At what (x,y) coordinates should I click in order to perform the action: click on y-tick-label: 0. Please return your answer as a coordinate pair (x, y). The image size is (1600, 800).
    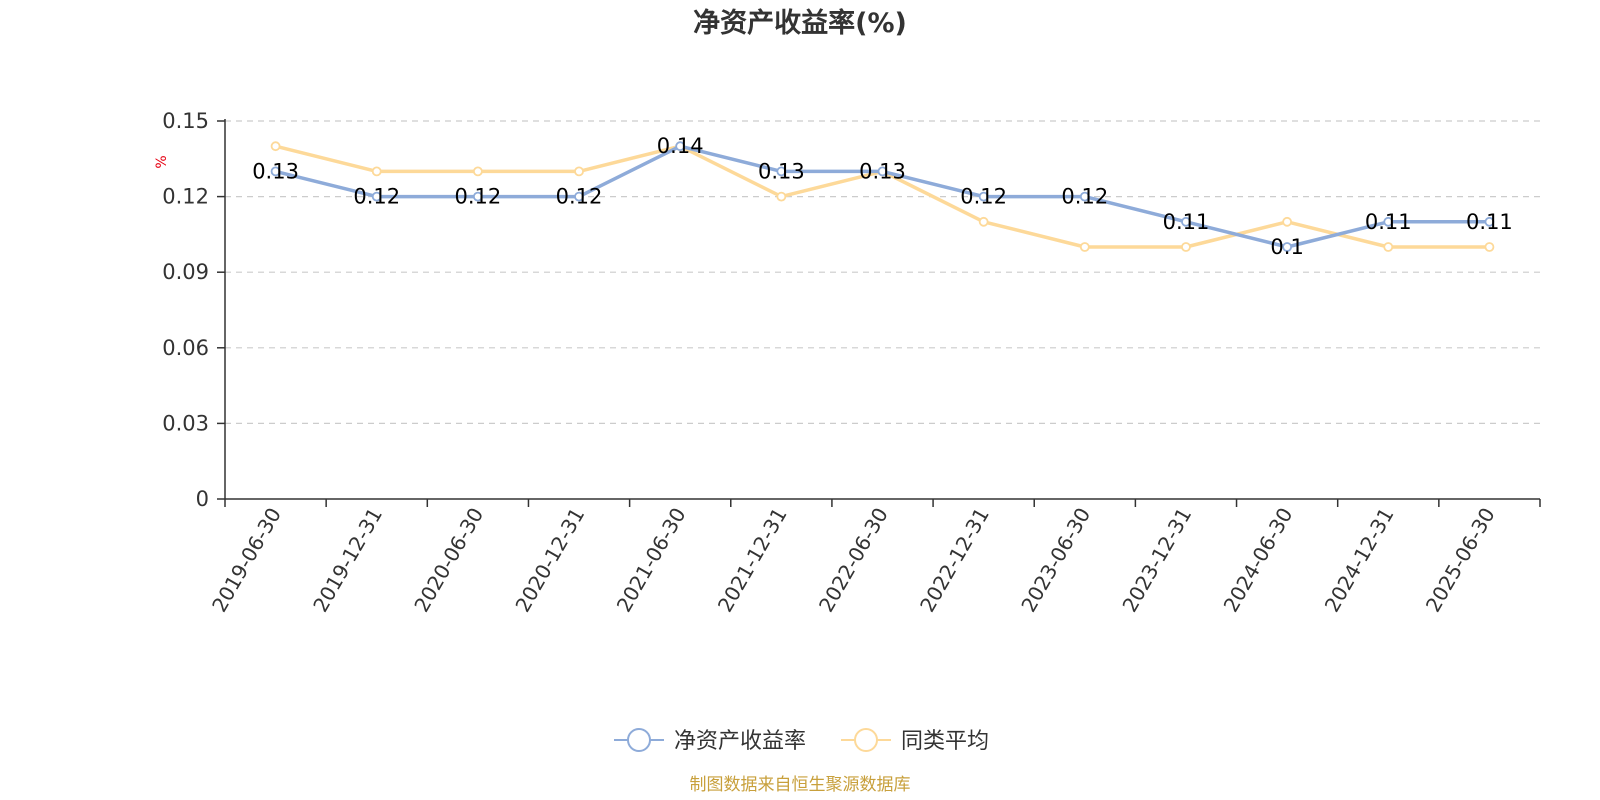
    Looking at the image, I should click on (202, 499).